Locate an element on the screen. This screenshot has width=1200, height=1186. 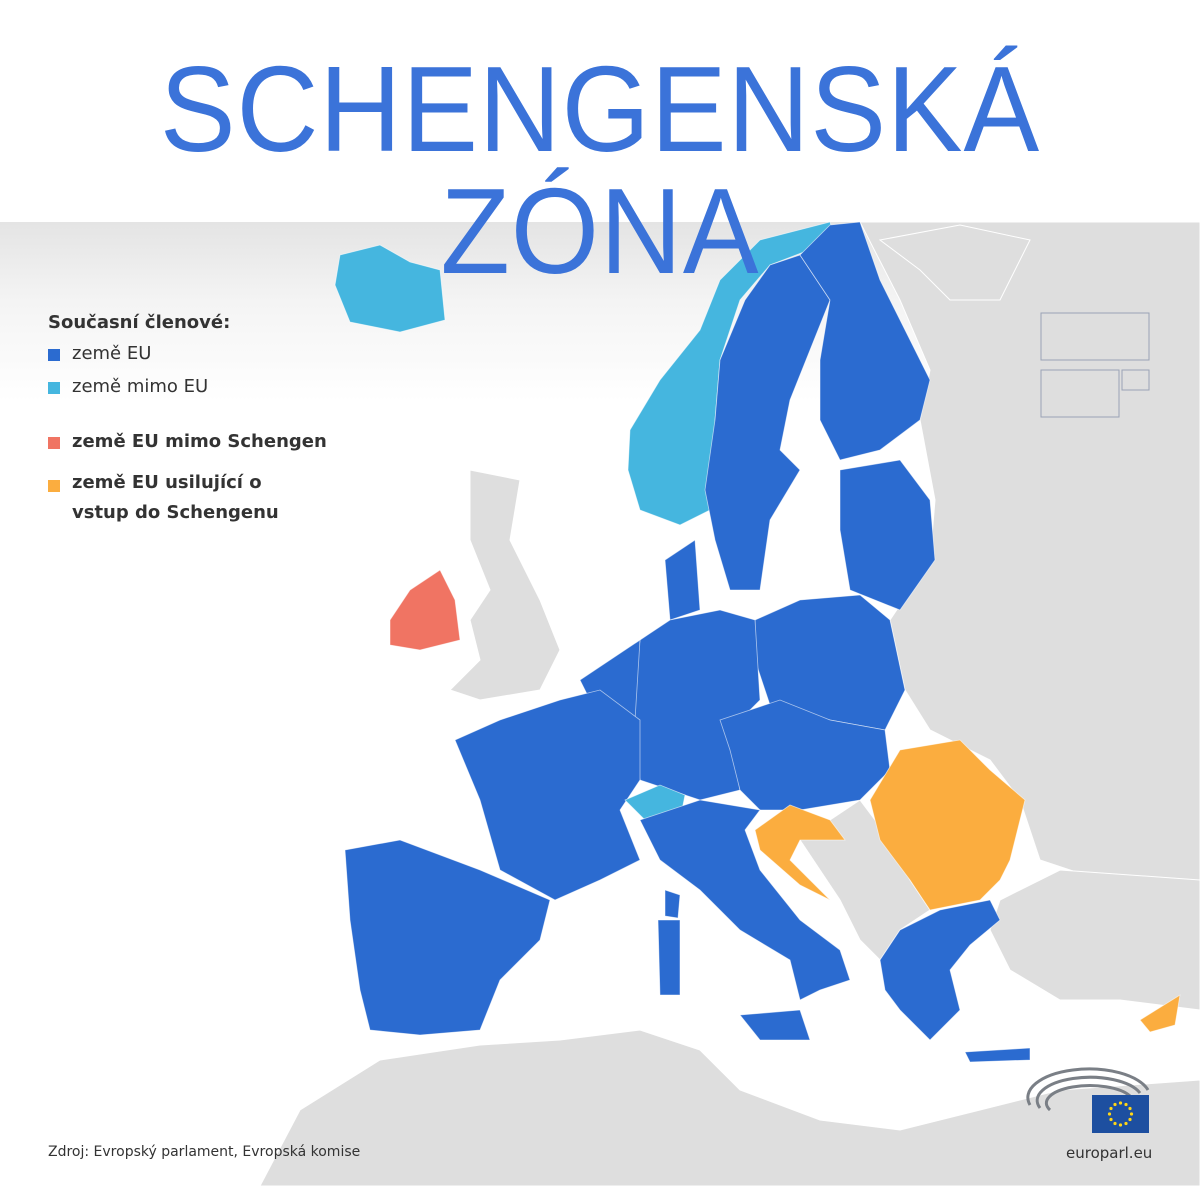
country-iceland is located at coordinates (390, 288).